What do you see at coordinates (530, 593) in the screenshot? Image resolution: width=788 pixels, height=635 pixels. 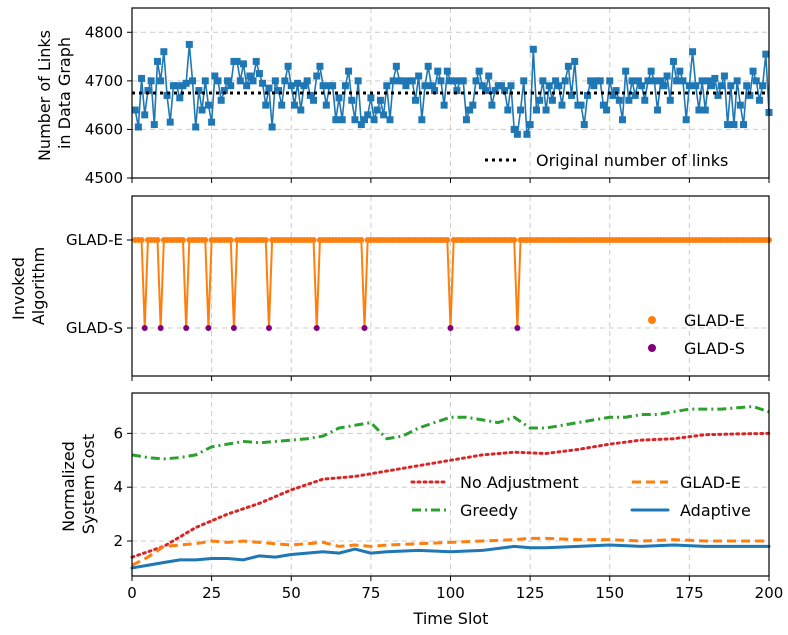 I see `x-tick-label: 125` at bounding box center [530, 593].